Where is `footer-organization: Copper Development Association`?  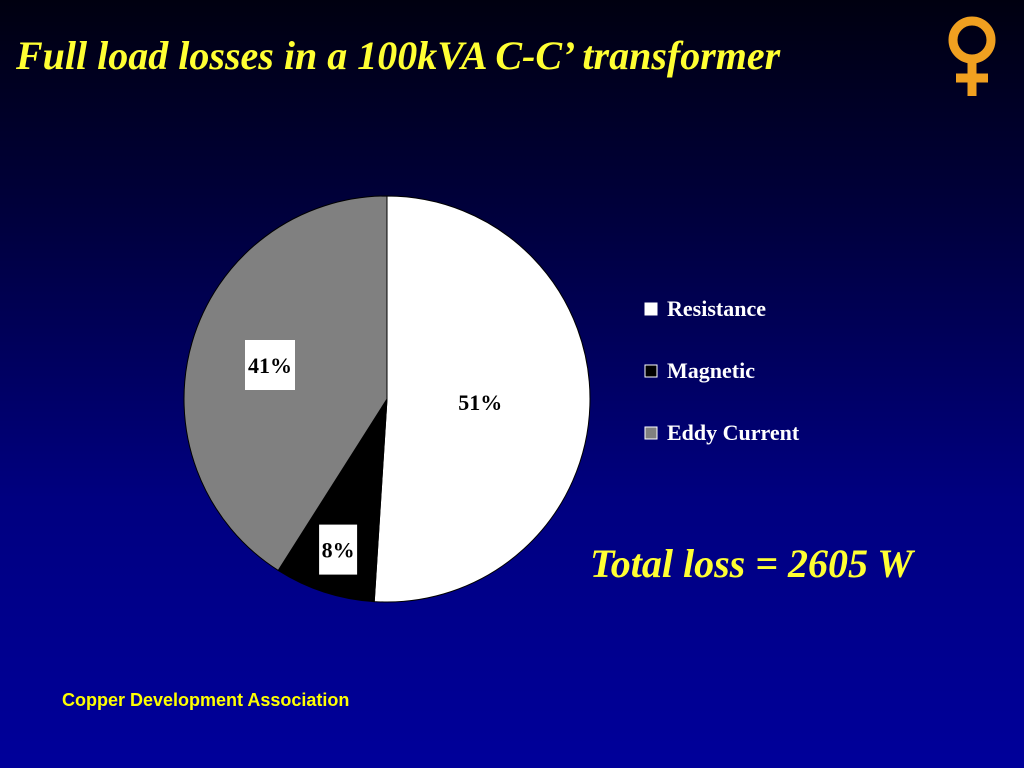 footer-organization: Copper Development Association is located at coordinates (206, 700).